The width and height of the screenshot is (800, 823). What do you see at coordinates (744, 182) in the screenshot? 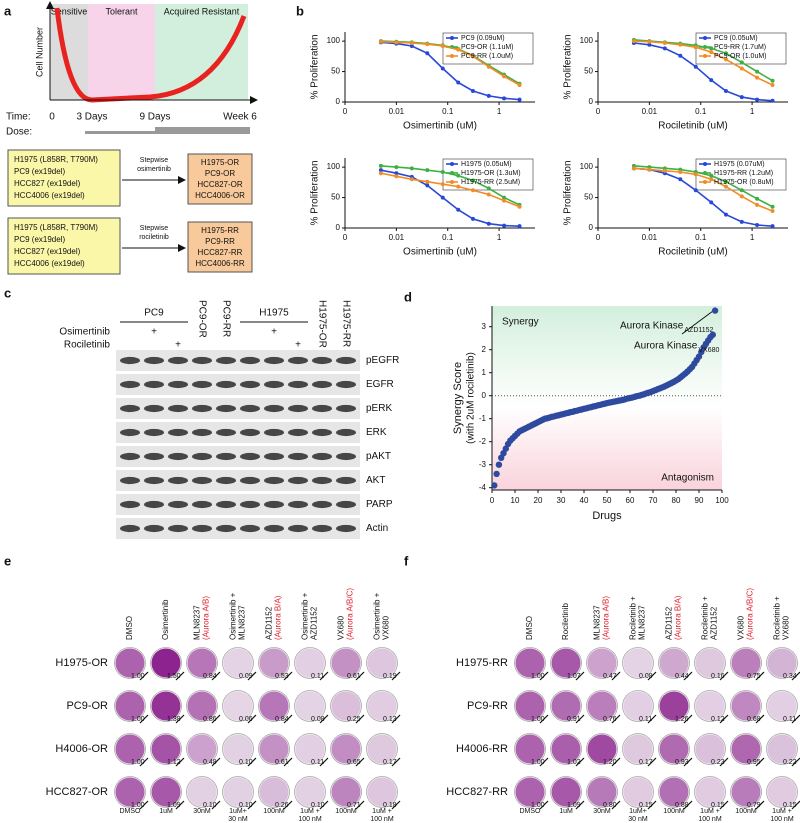
I see `legend-label: H1975-OR (0.8uM)` at bounding box center [744, 182].